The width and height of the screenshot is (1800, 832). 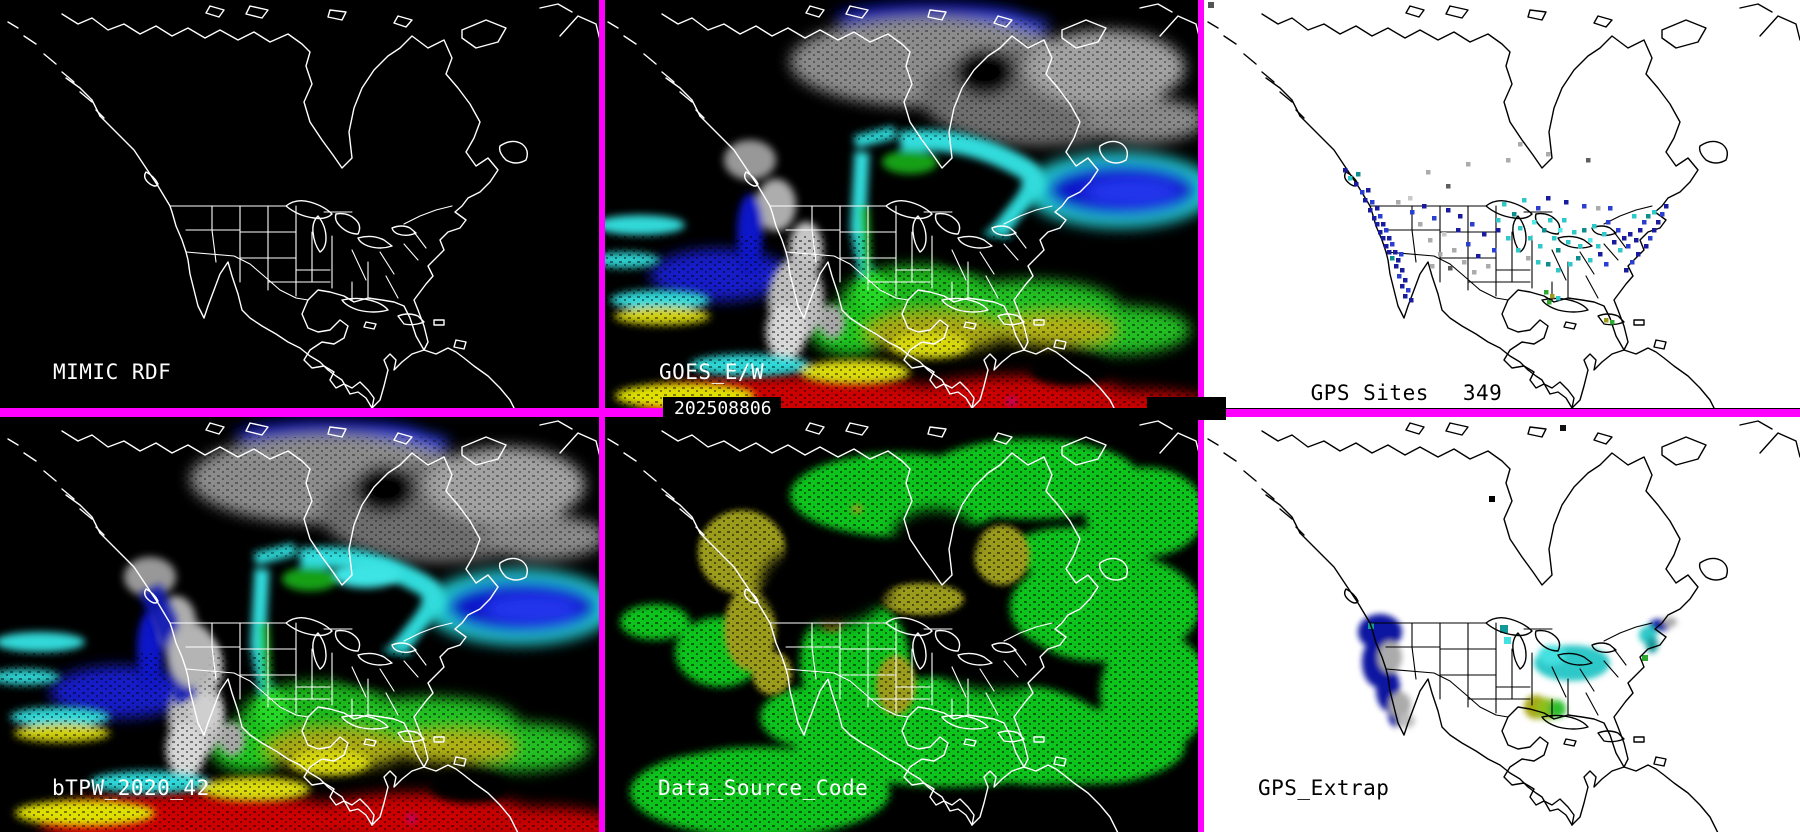 What do you see at coordinates (112, 372) in the screenshot?
I see `panel-label-mimic-rdf: MIMIC RDF` at bounding box center [112, 372].